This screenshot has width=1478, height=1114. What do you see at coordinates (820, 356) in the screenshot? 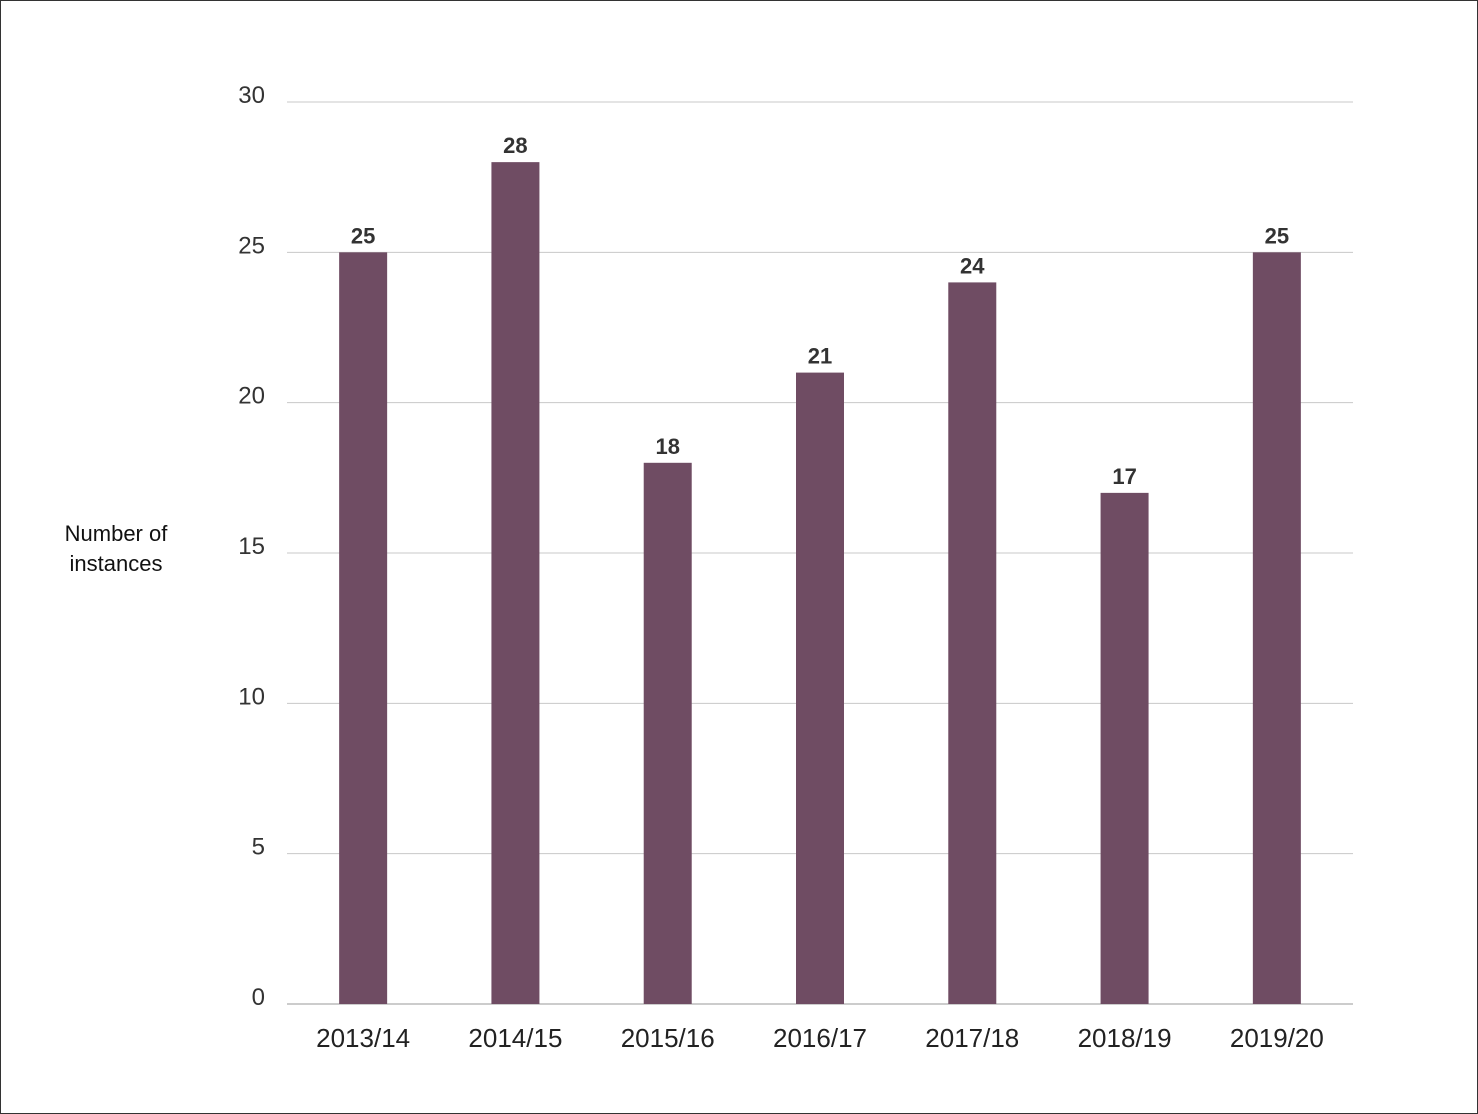
I see `data-label: 21` at bounding box center [820, 356].